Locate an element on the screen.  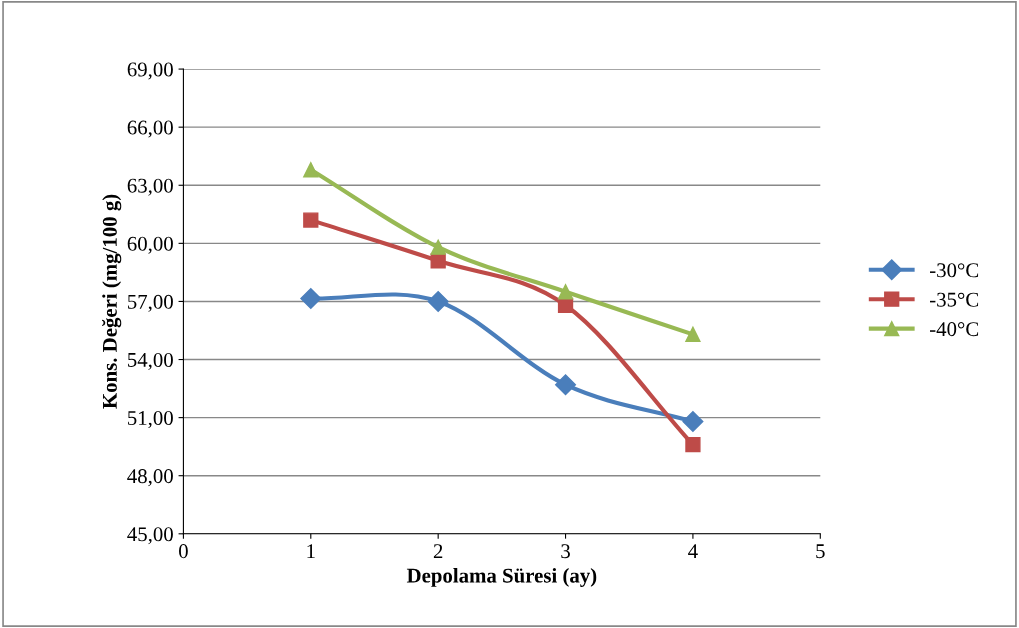
x-tick-label: 5 is located at coordinates (820, 551).